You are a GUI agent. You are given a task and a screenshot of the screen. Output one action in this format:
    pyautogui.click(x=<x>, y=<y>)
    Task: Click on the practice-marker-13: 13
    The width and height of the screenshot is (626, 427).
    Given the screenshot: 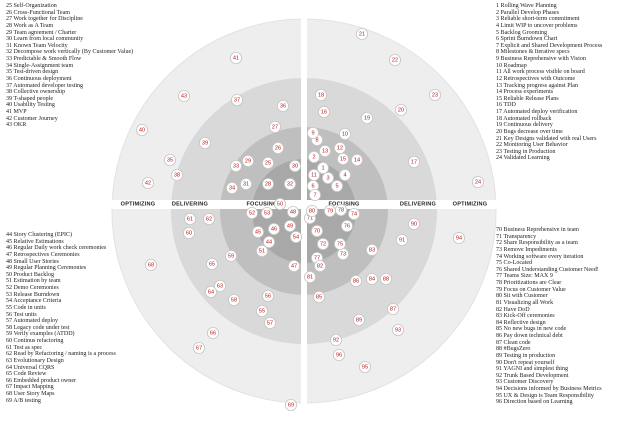 What is the action you would take?
    pyautogui.click(x=324, y=150)
    